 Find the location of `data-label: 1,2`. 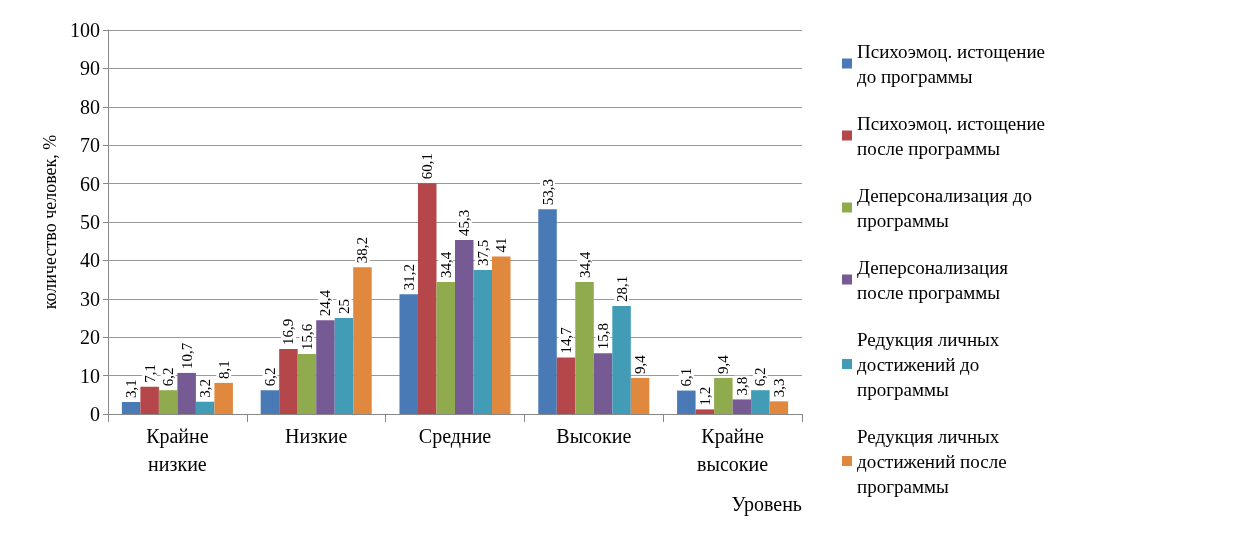

data-label: 1,2 is located at coordinates (704, 396).